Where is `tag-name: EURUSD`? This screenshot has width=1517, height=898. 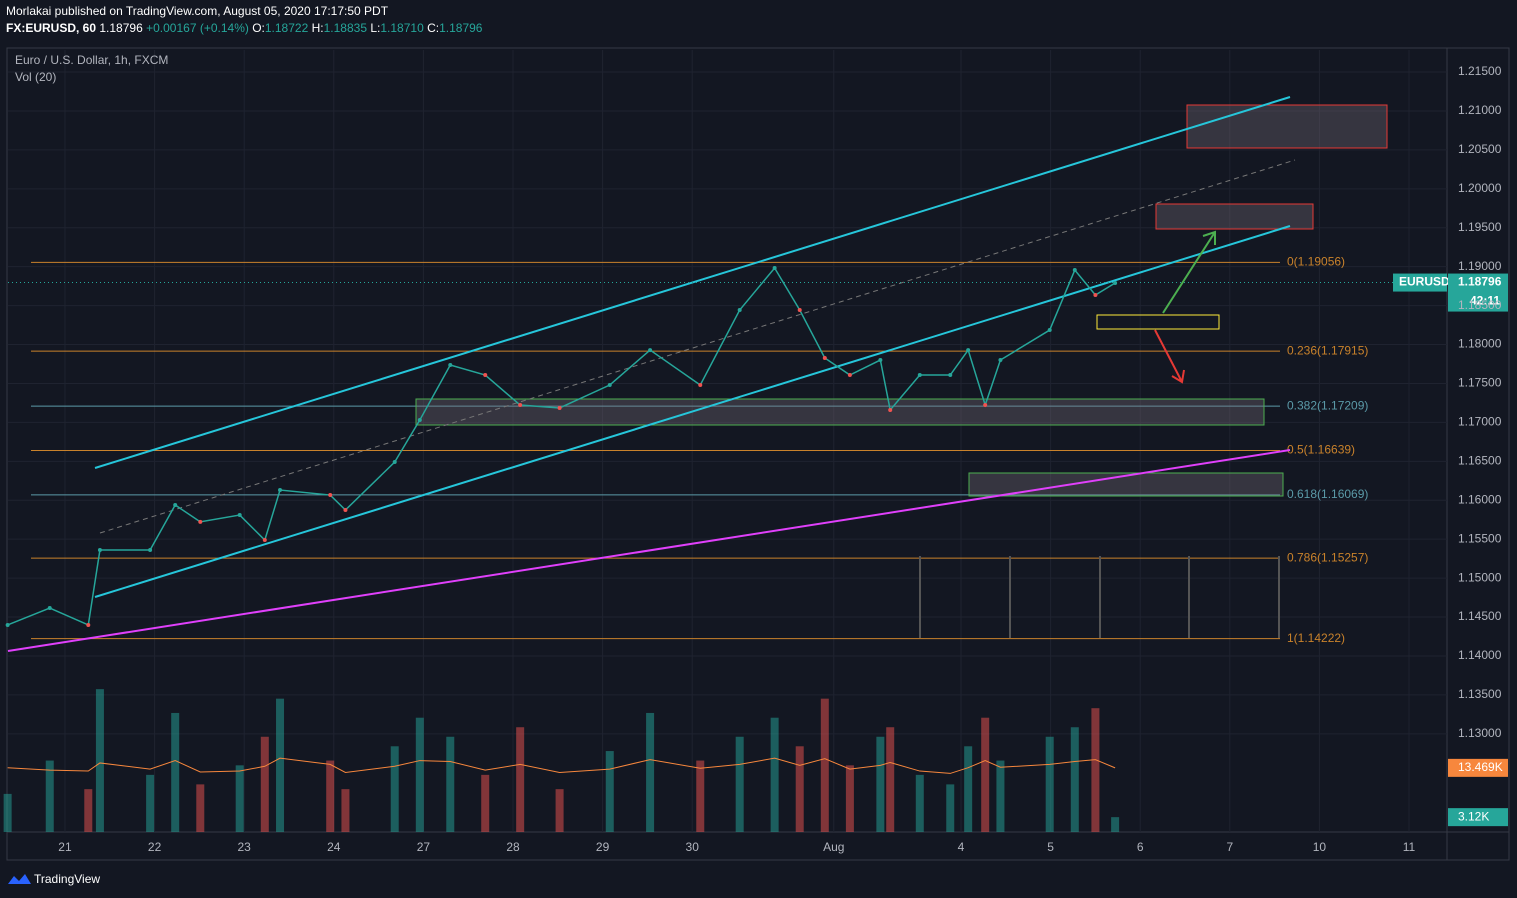
tag-name: EURUSD is located at coordinates (1424, 282).